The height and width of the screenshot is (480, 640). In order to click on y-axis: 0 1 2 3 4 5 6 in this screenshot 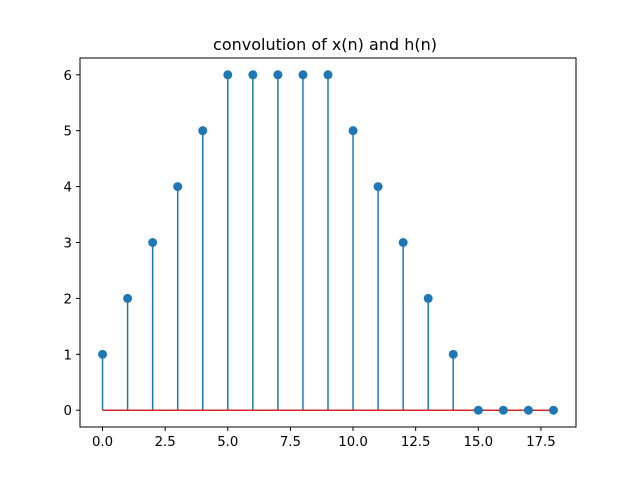, I will do `click(72, 244)`.